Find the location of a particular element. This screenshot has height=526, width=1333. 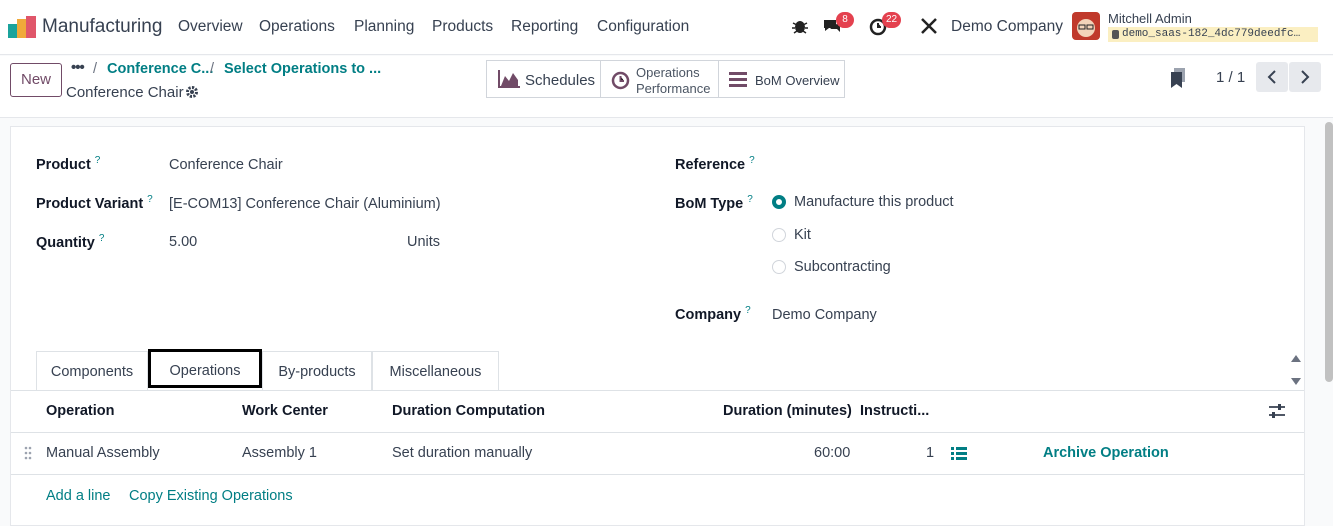

sort-arrows-icon is located at coordinates (1296, 370).